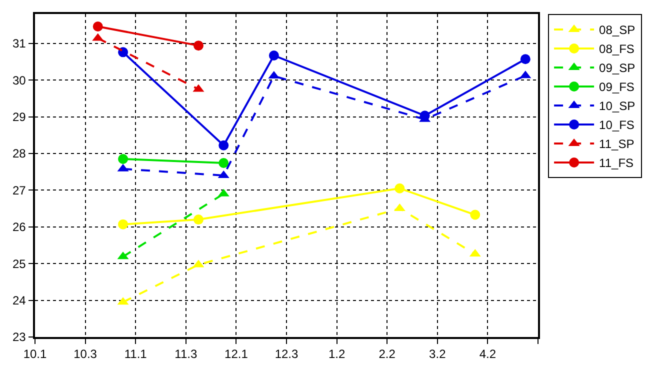  What do you see at coordinates (19, 227) in the screenshot?
I see `y-tick-label: 26` at bounding box center [19, 227].